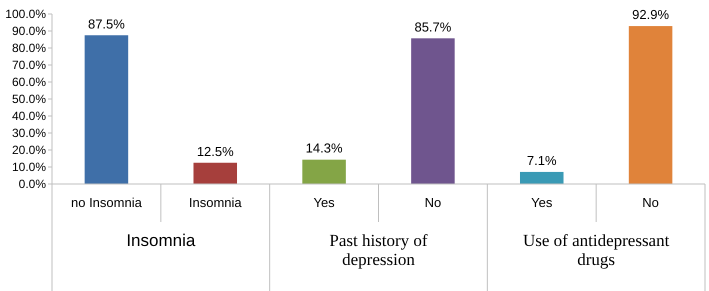 Image resolution: width=709 pixels, height=291 pixels. What do you see at coordinates (107, 24) in the screenshot?
I see `data-label: 87.5%` at bounding box center [107, 24].